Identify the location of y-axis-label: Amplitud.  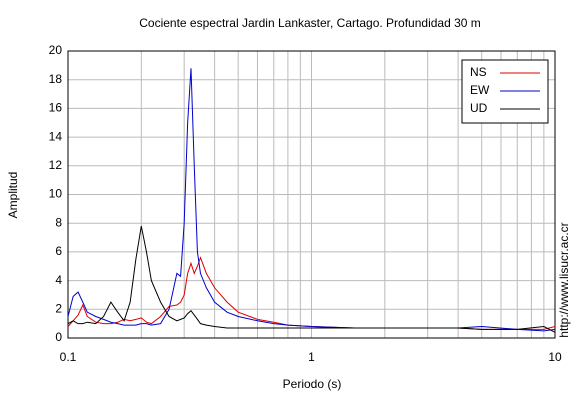
(13, 195).